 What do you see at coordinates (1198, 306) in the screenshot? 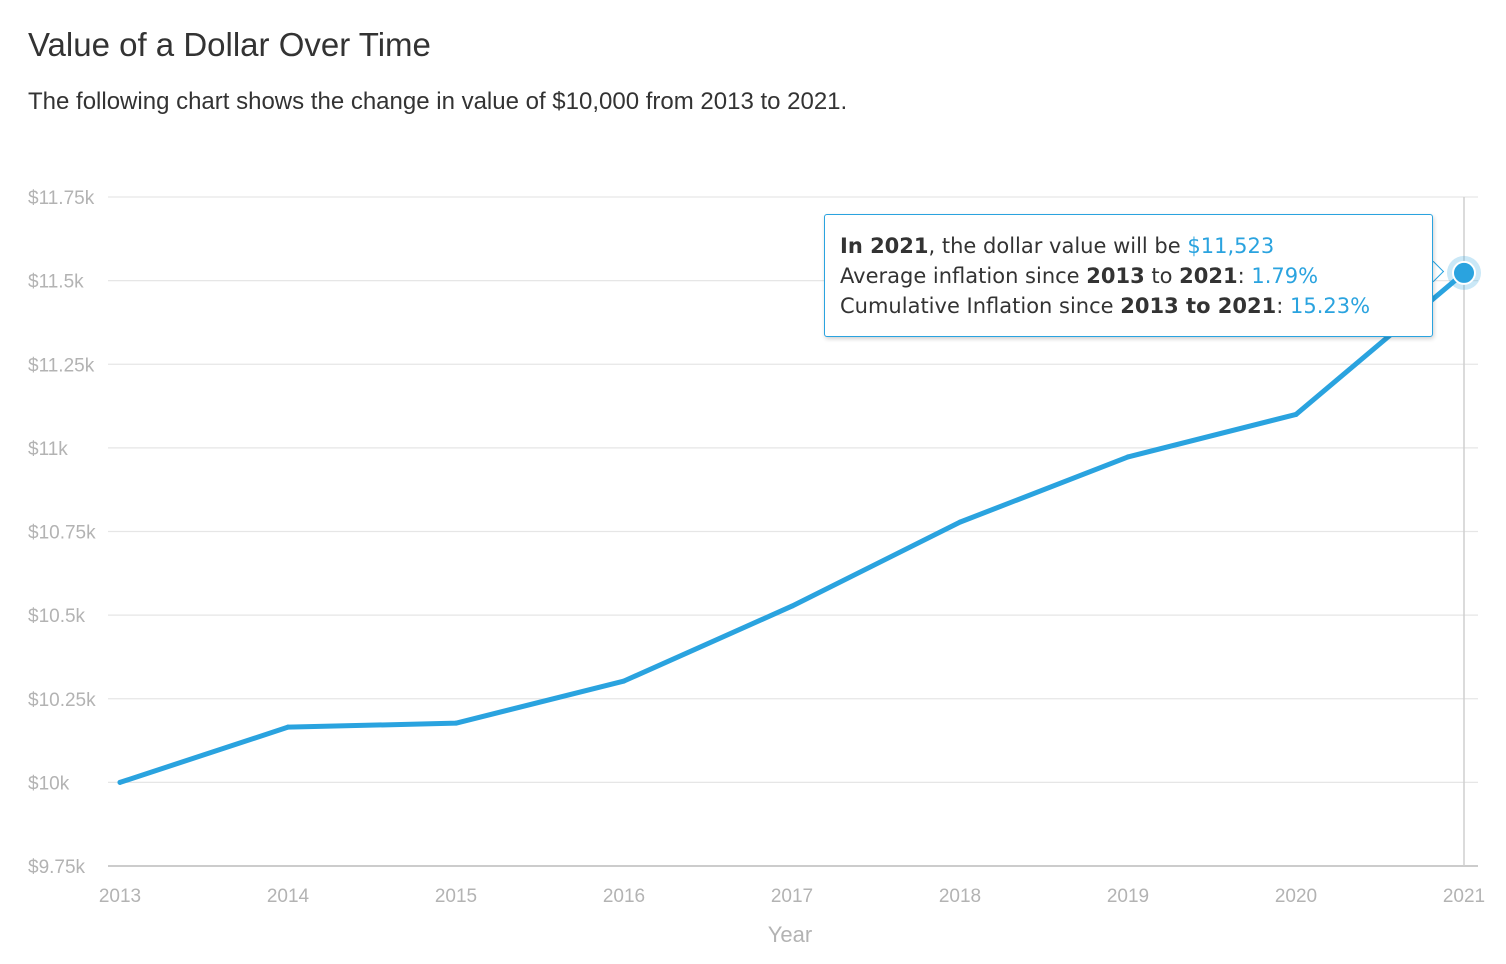
I see `tooltip-cumulative-range: 2013 to 2021` at bounding box center [1198, 306].